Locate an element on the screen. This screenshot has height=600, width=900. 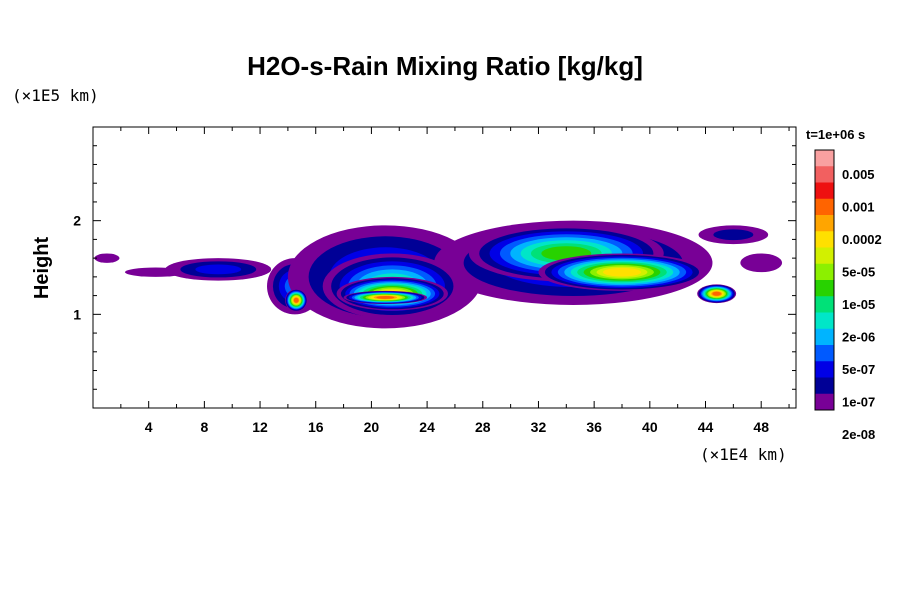
colorbar-label: 2e-06 is located at coordinates (858, 336).